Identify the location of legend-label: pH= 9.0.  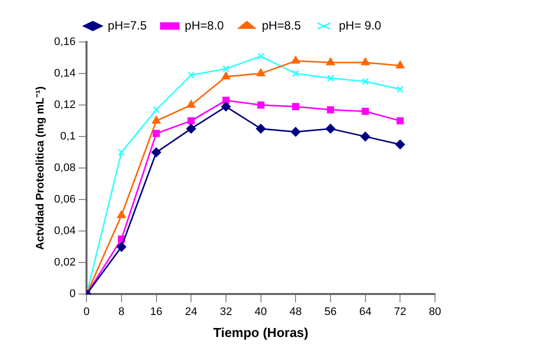
(360, 25).